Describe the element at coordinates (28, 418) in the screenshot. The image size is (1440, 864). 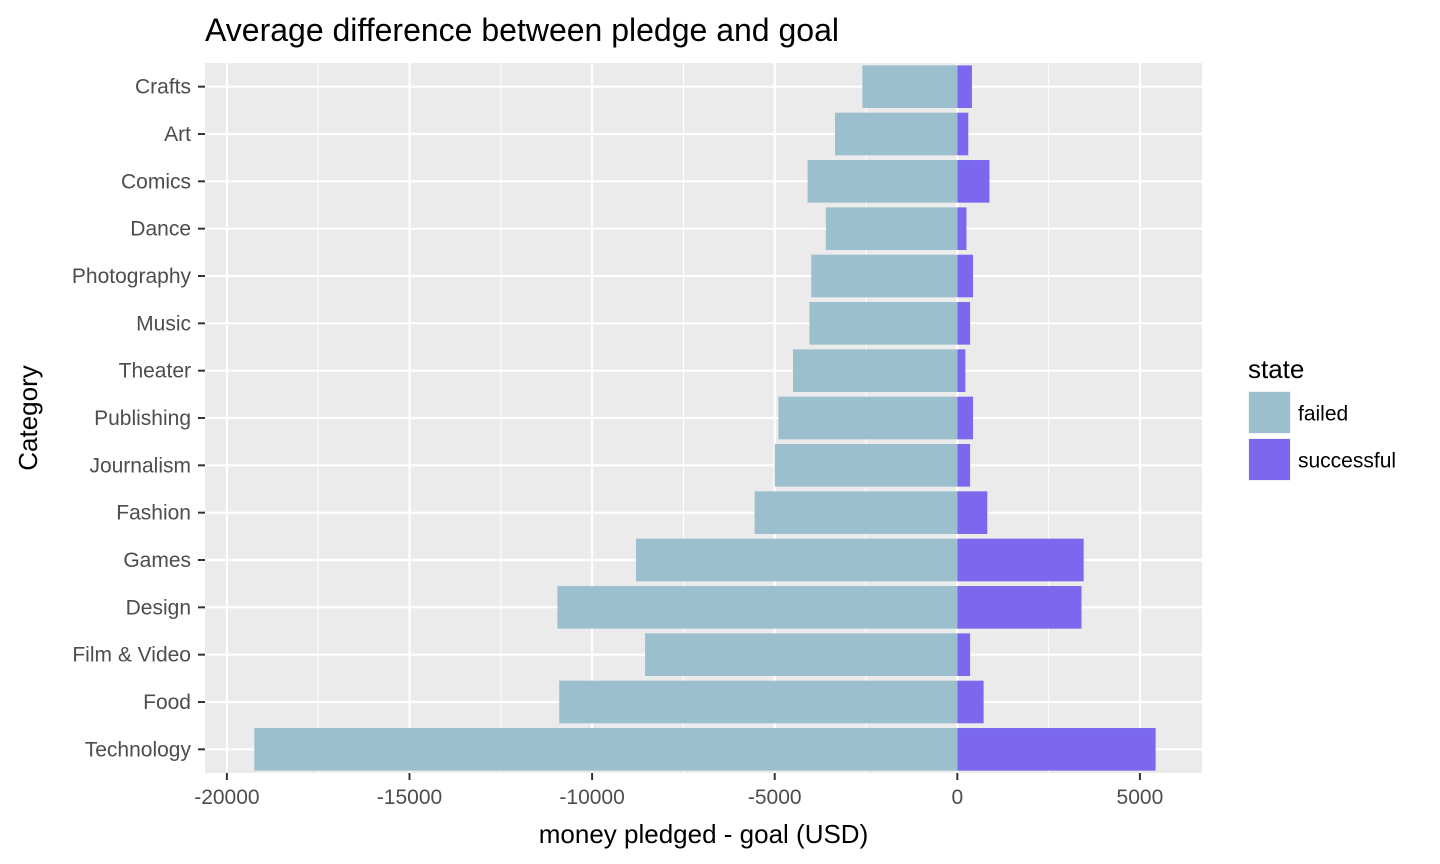
I see `y-axis-title: Category` at that location.